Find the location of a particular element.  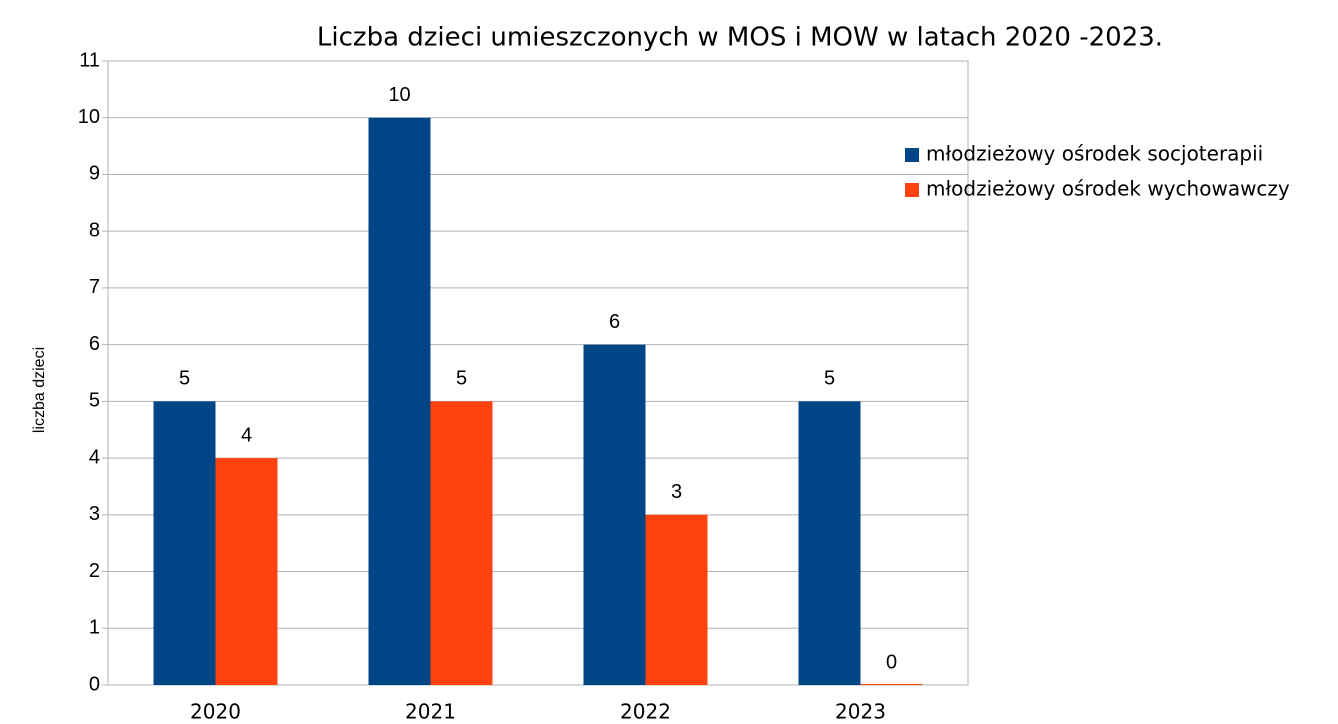

y-tick-label: 3 is located at coordinates (94, 514).